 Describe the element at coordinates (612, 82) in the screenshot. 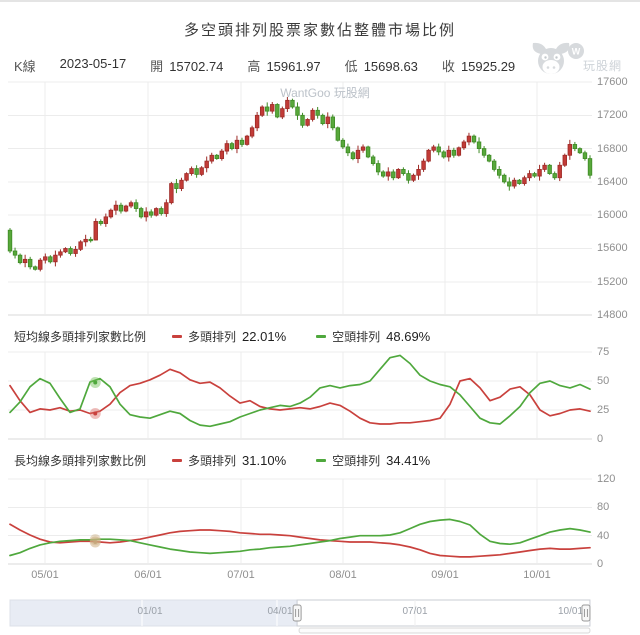

I see `price-axis-tick: 17600` at that location.